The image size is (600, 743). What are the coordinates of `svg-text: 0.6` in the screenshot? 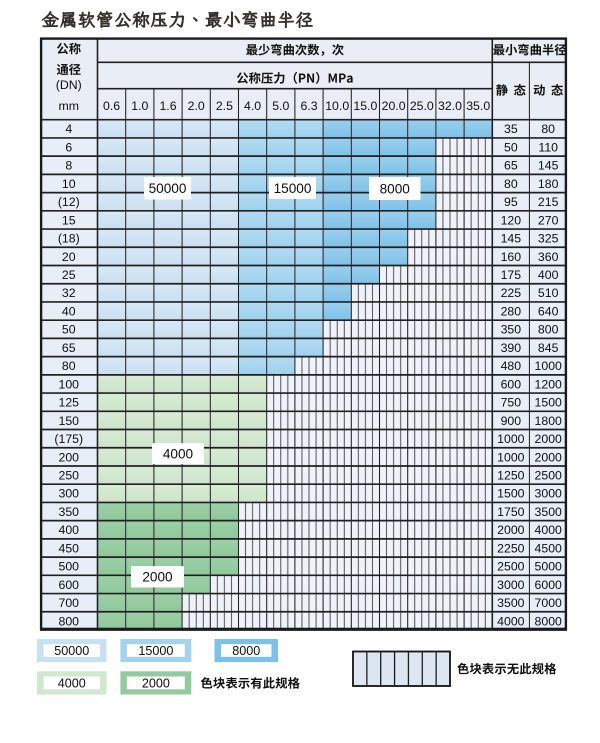 It's located at (111, 106).